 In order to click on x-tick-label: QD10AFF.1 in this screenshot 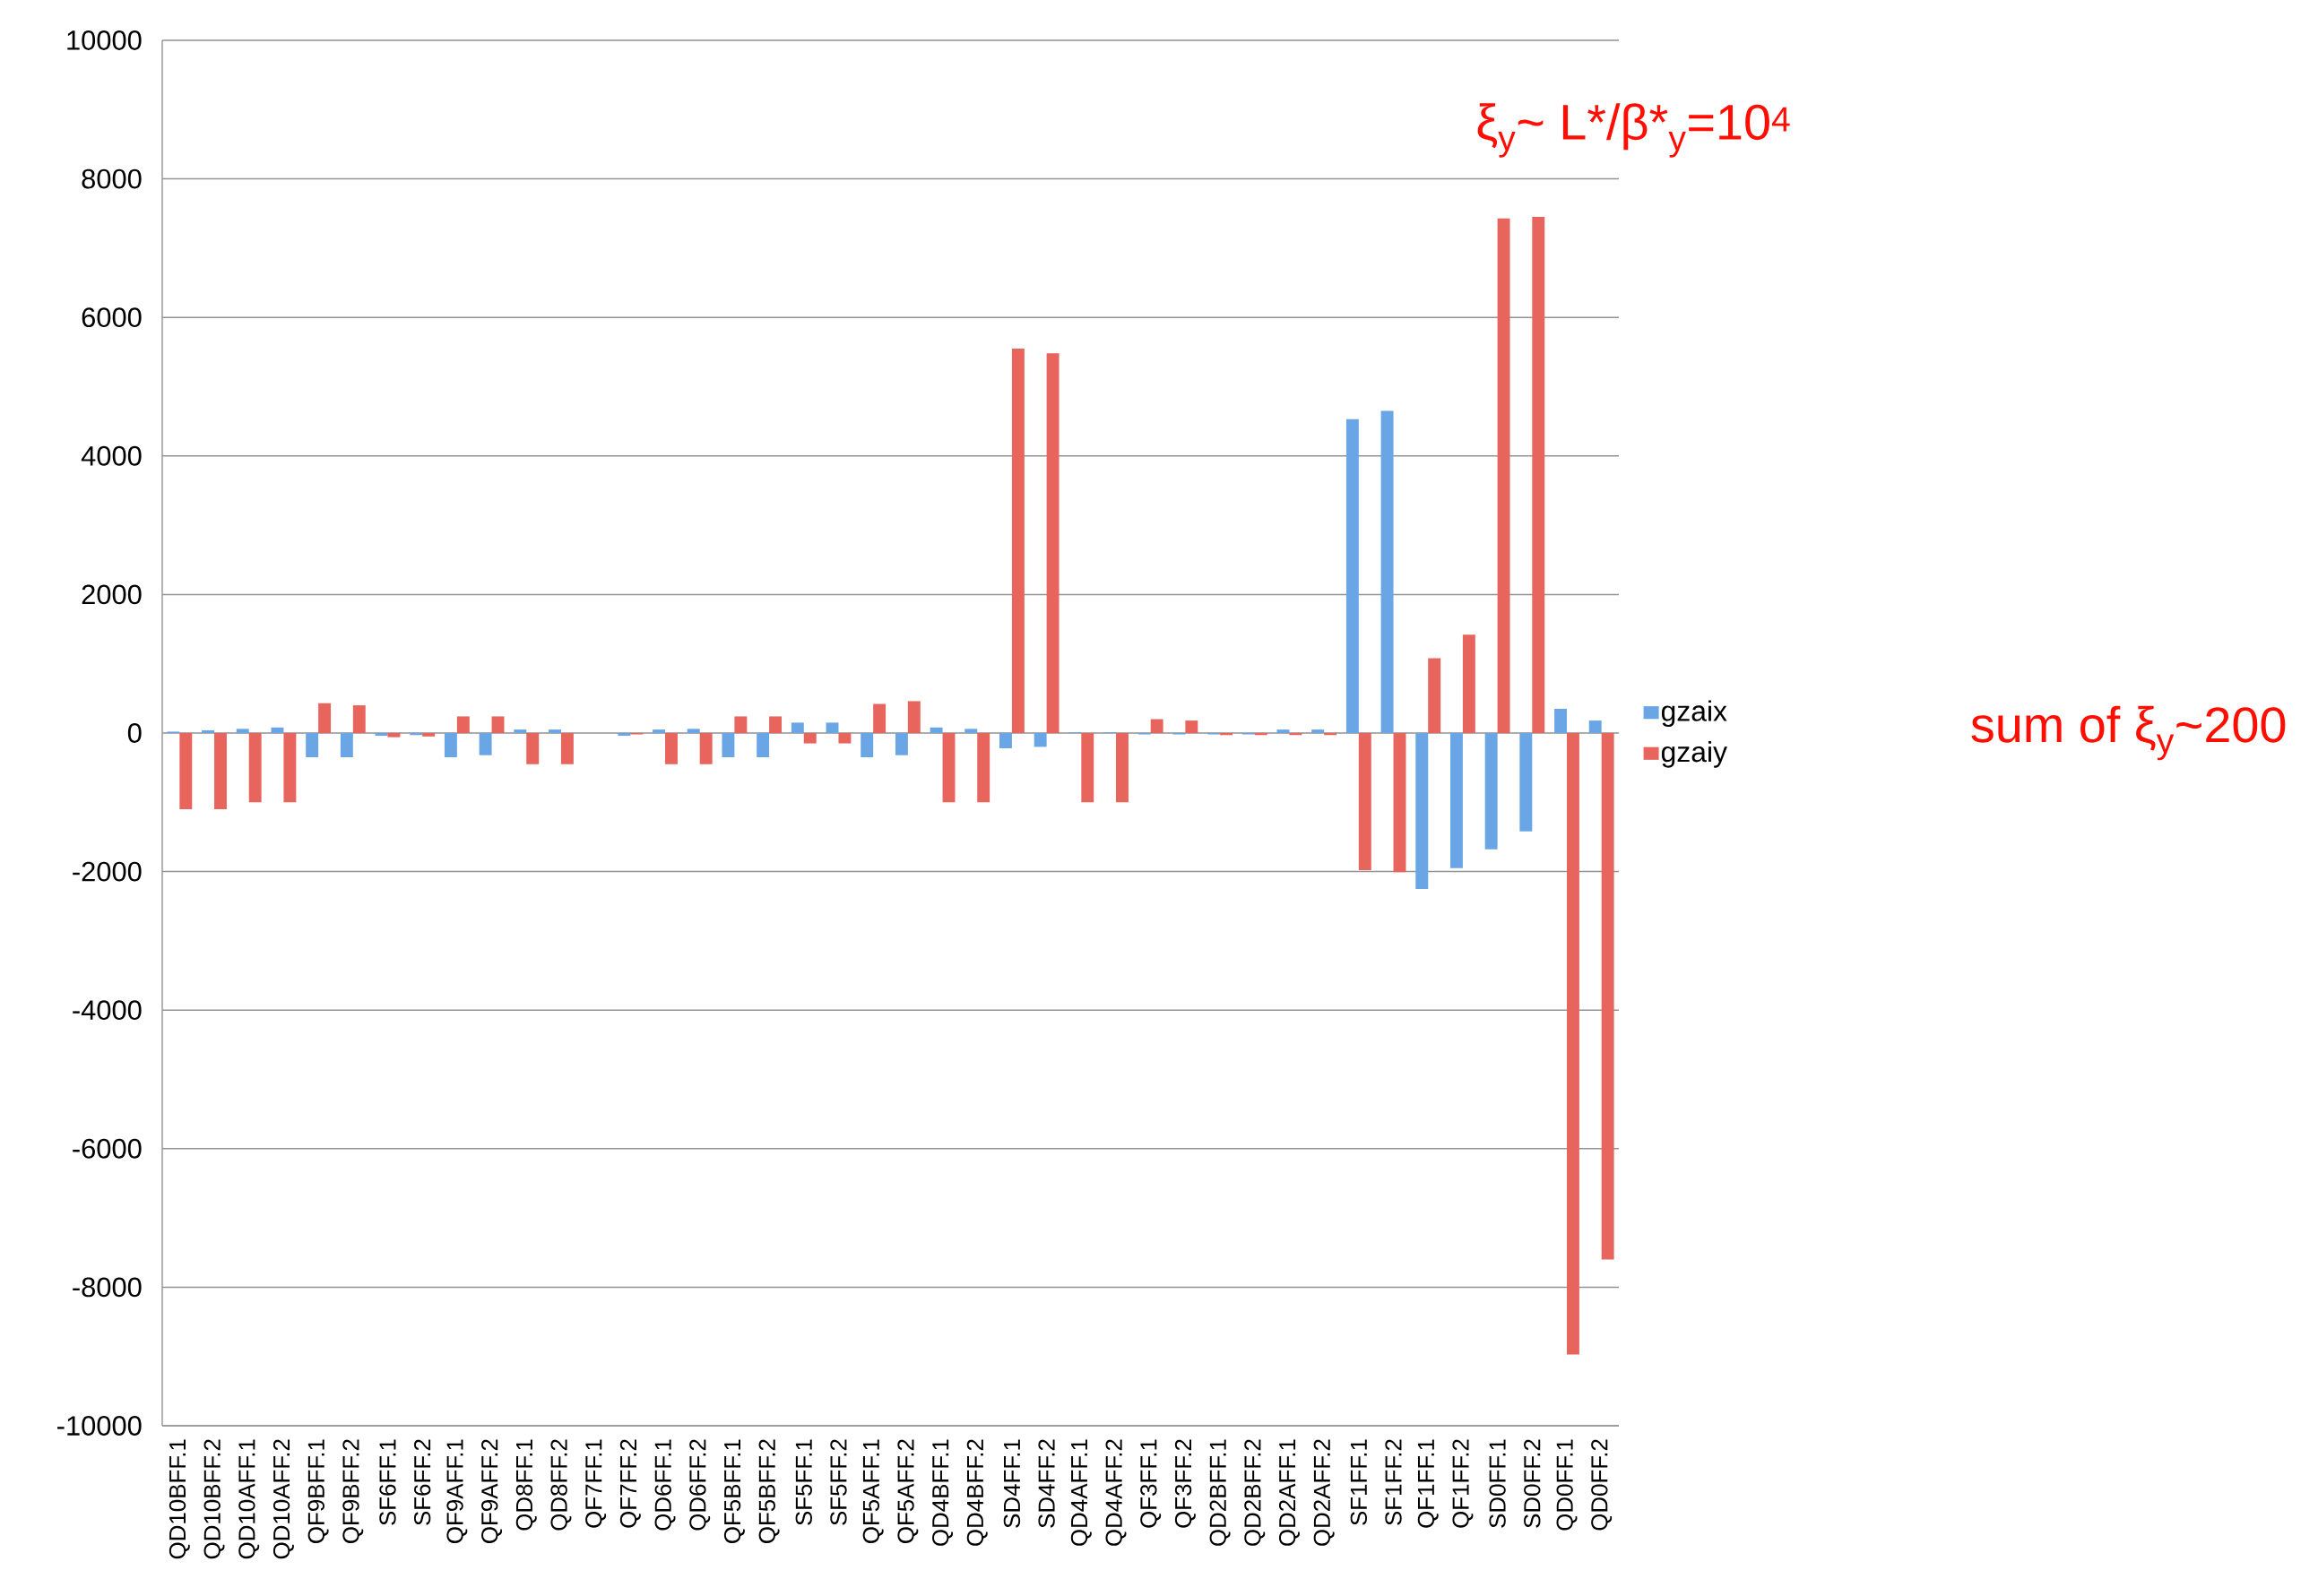, I will do `click(249, 1499)`.